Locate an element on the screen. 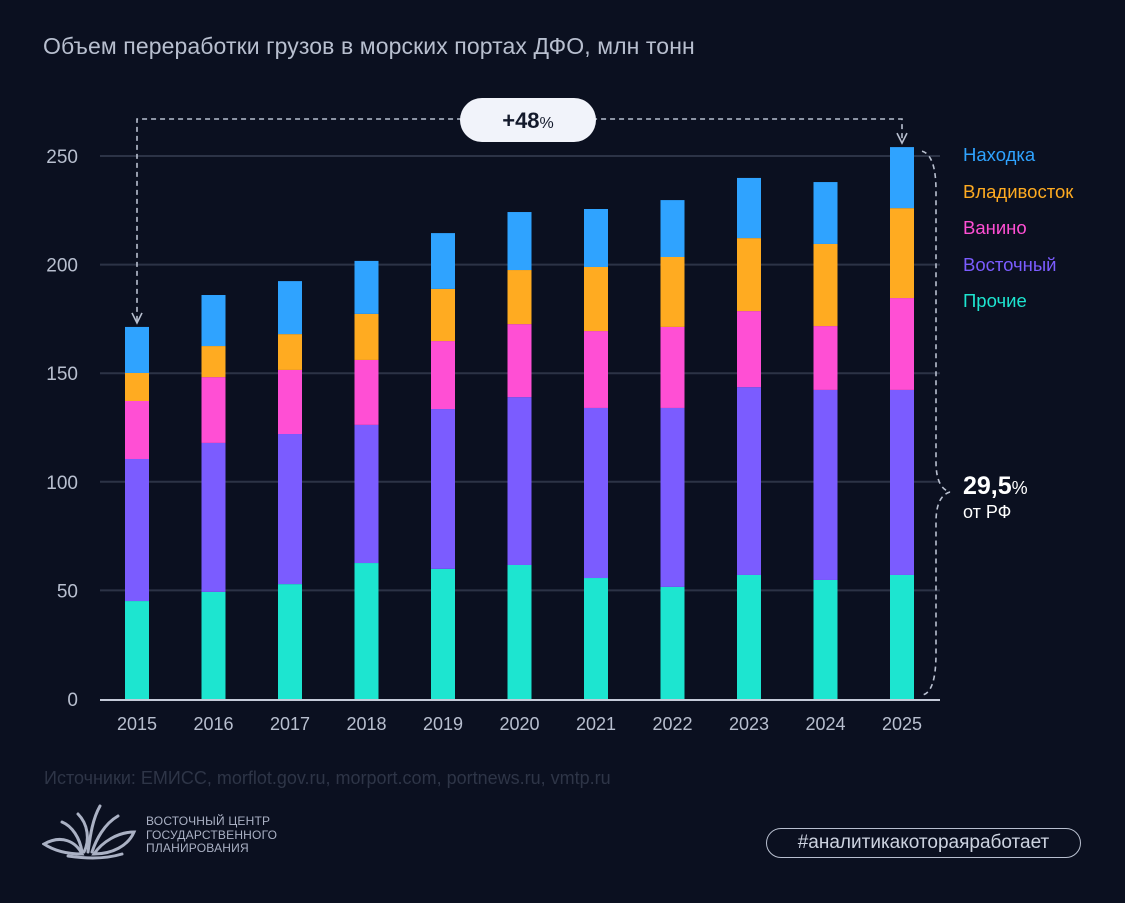 The height and width of the screenshot is (903, 1125). x-tick-label: 2020 is located at coordinates (519, 724).